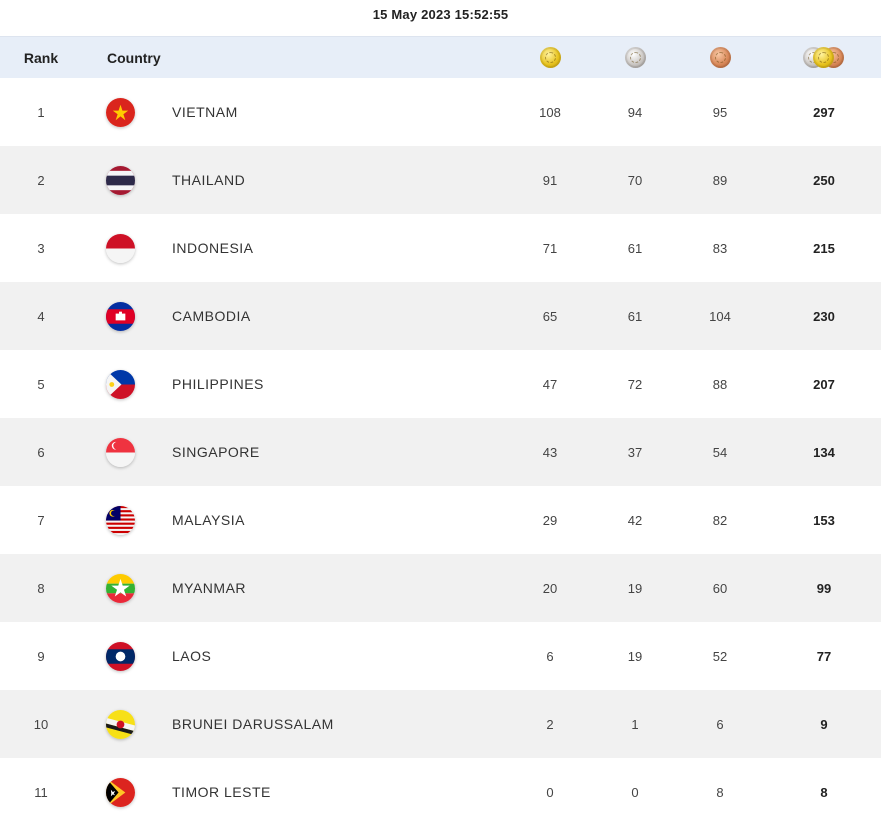 Image resolution: width=881 pixels, height=826 pixels. What do you see at coordinates (208, 520) in the screenshot?
I see `country-name: MALAYSIA` at bounding box center [208, 520].